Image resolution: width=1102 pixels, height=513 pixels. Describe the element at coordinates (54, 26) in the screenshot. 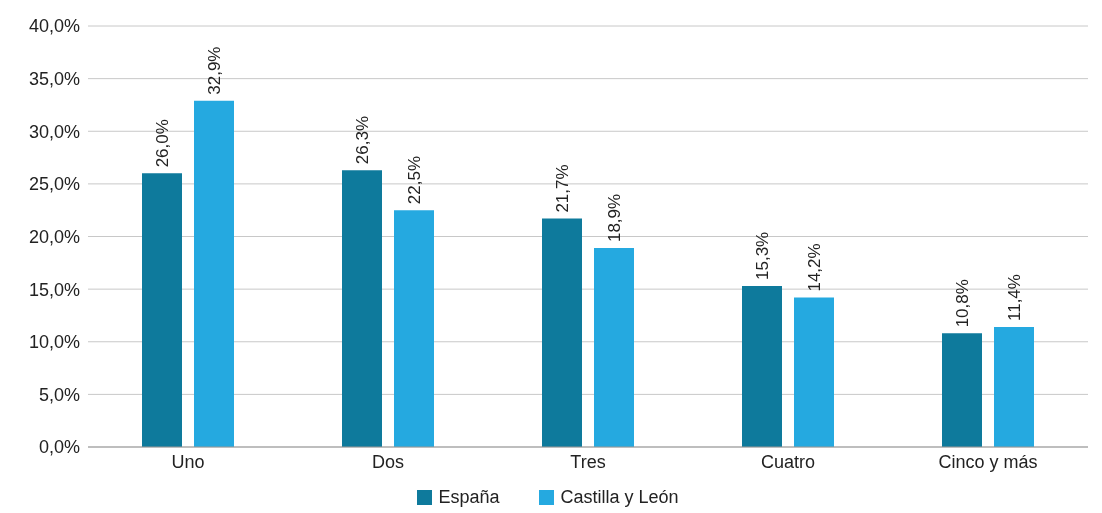

I see `y-tick-label: 40,0%` at that location.